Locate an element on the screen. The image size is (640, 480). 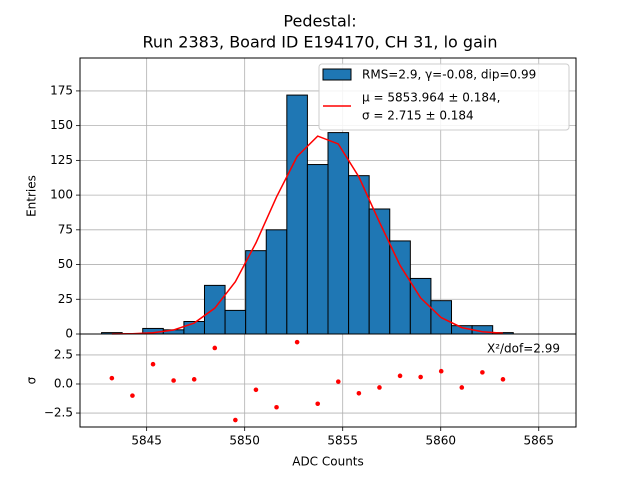
x-tick-label: 5845 is located at coordinates (146, 441).